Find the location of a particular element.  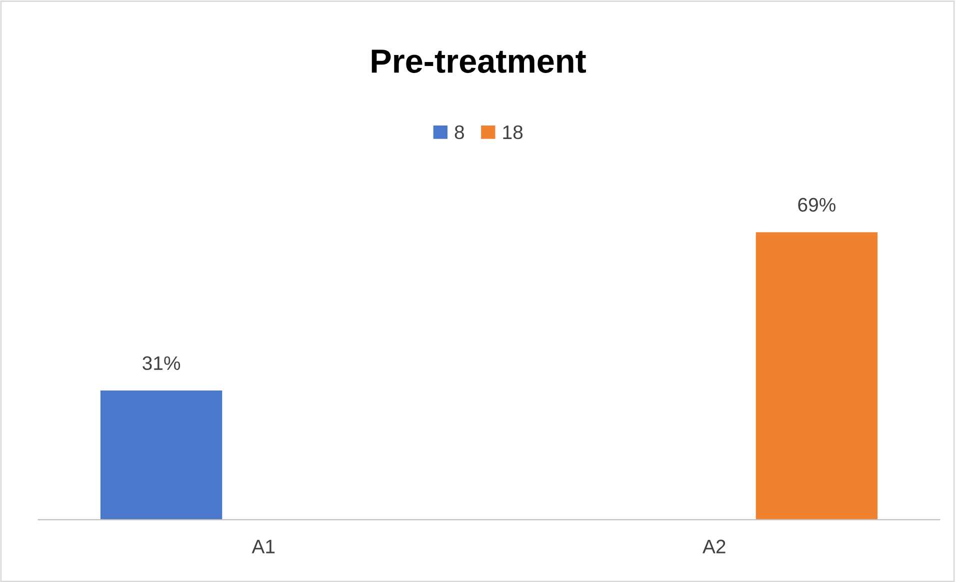

legend-label: 8 is located at coordinates (459, 132).